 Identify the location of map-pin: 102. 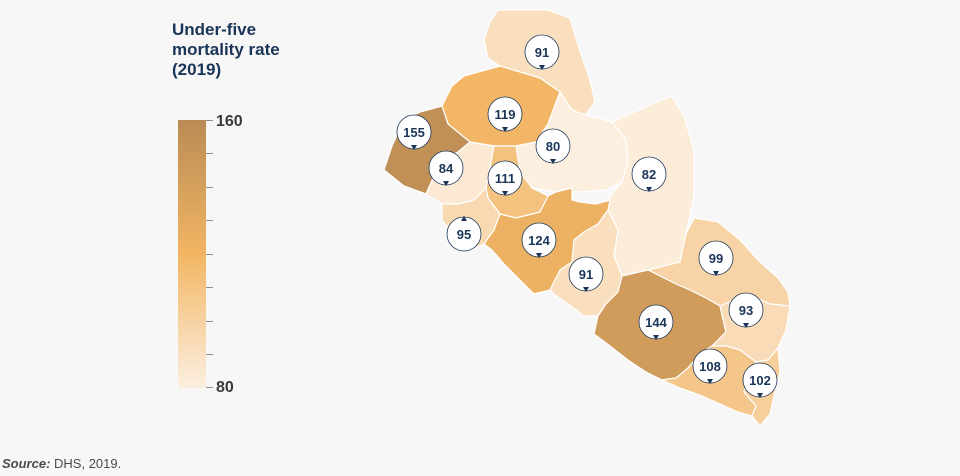
(760, 380).